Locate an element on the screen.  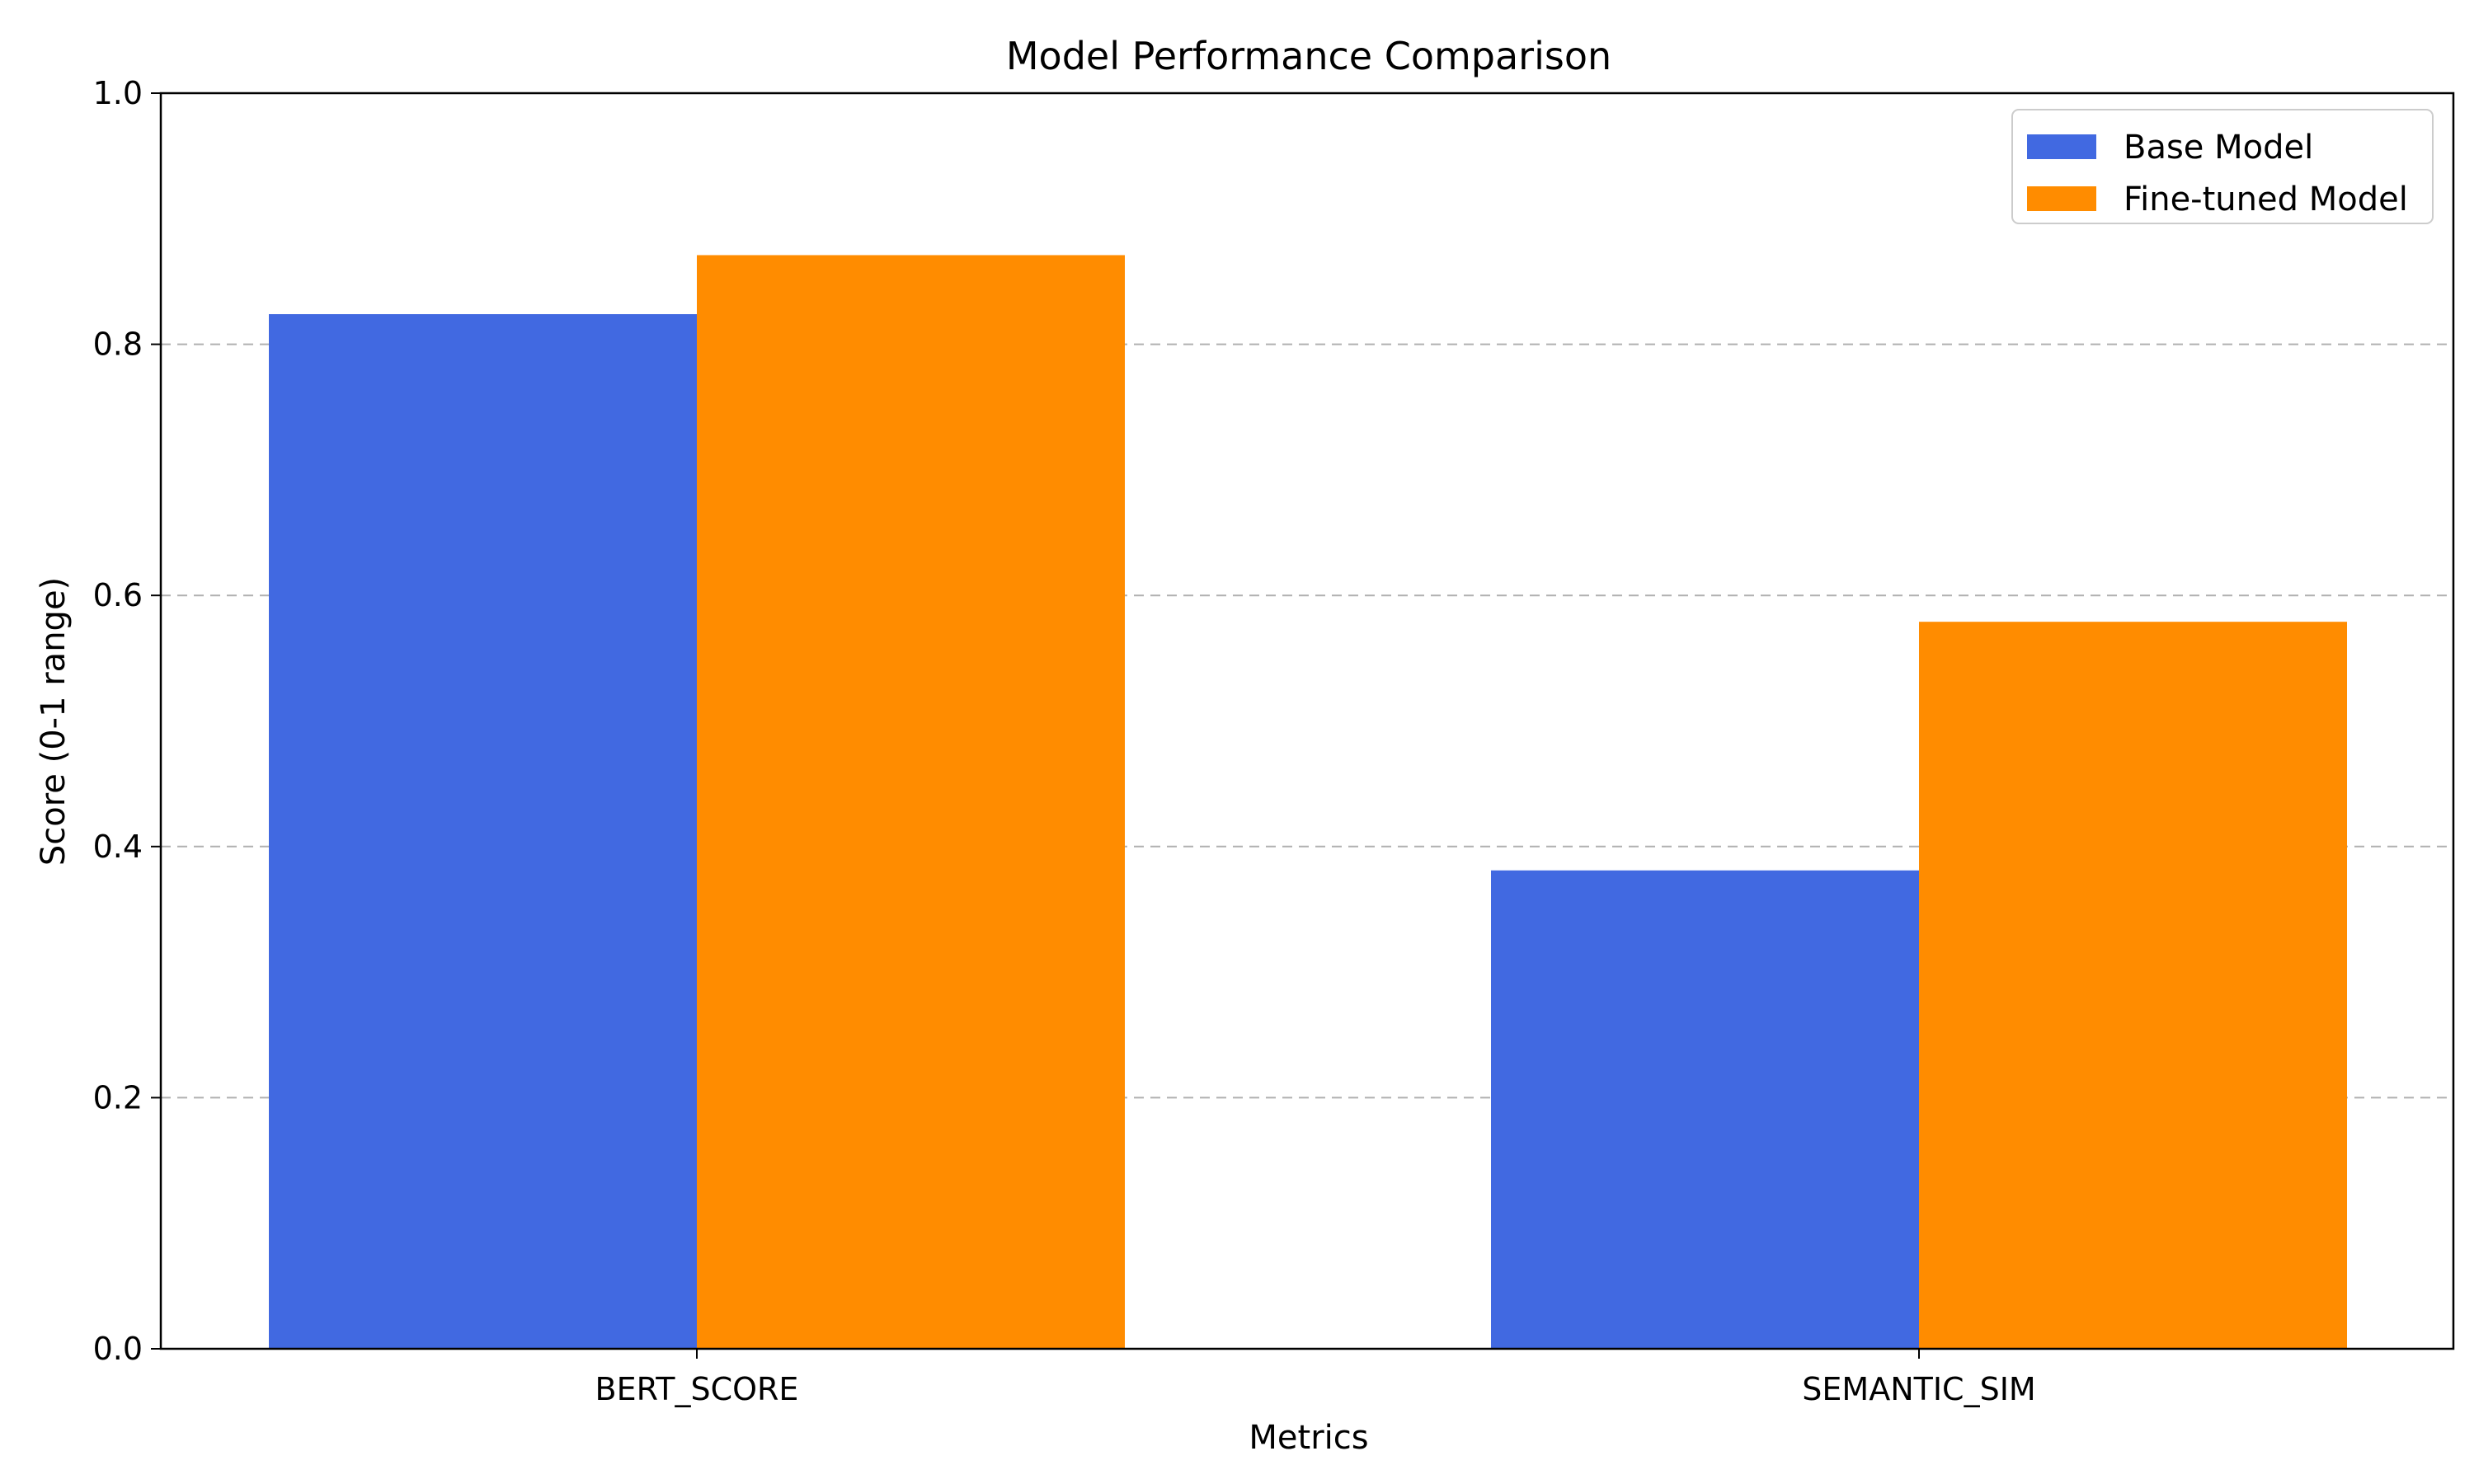
y-tick-label: 0.6 is located at coordinates (118, 595).